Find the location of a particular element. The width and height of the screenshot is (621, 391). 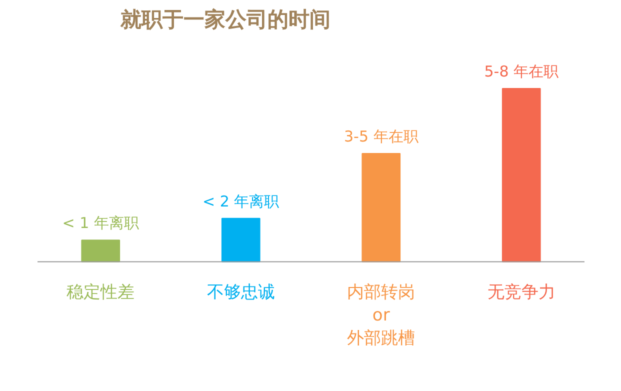

annotation: 5-8 年在职 is located at coordinates (521, 71).